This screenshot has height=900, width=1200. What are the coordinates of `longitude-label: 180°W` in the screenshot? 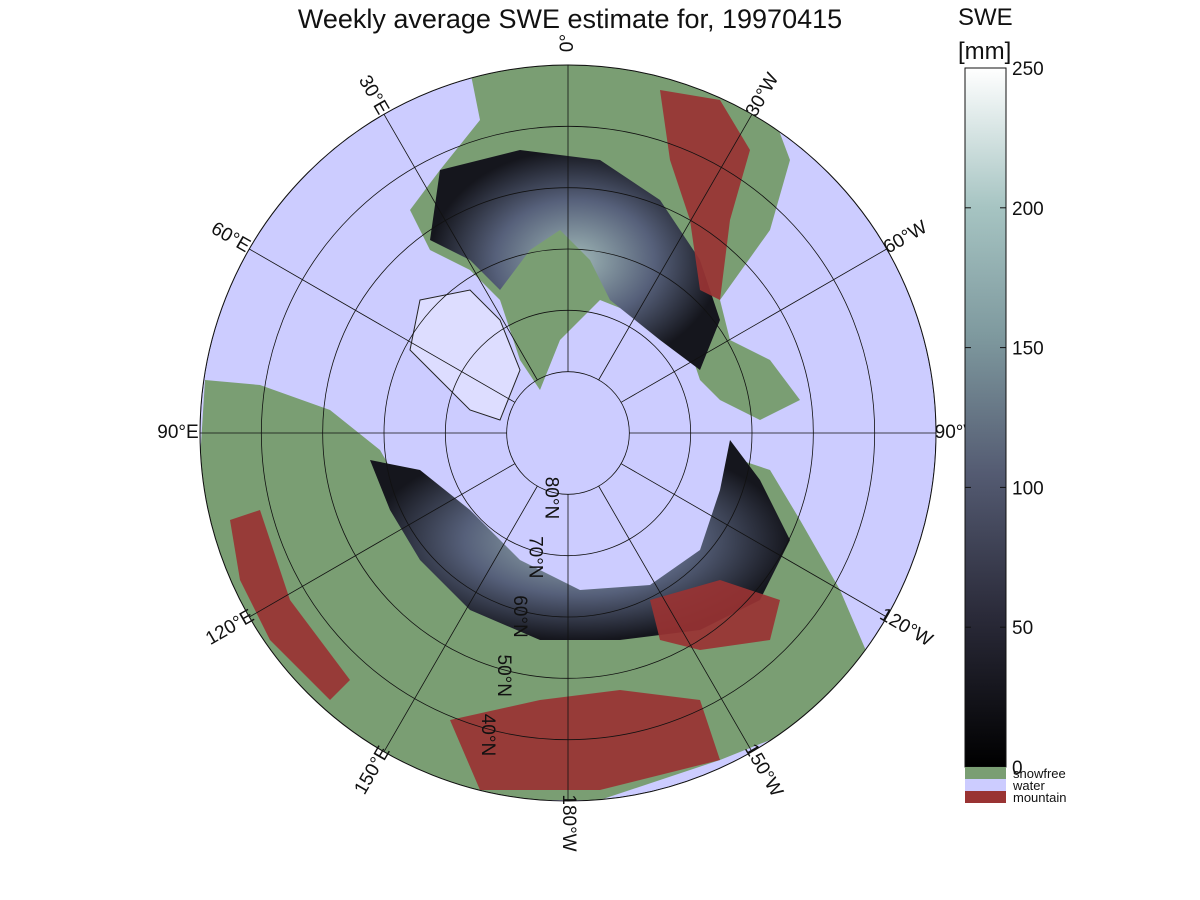 It's located at (568, 822).